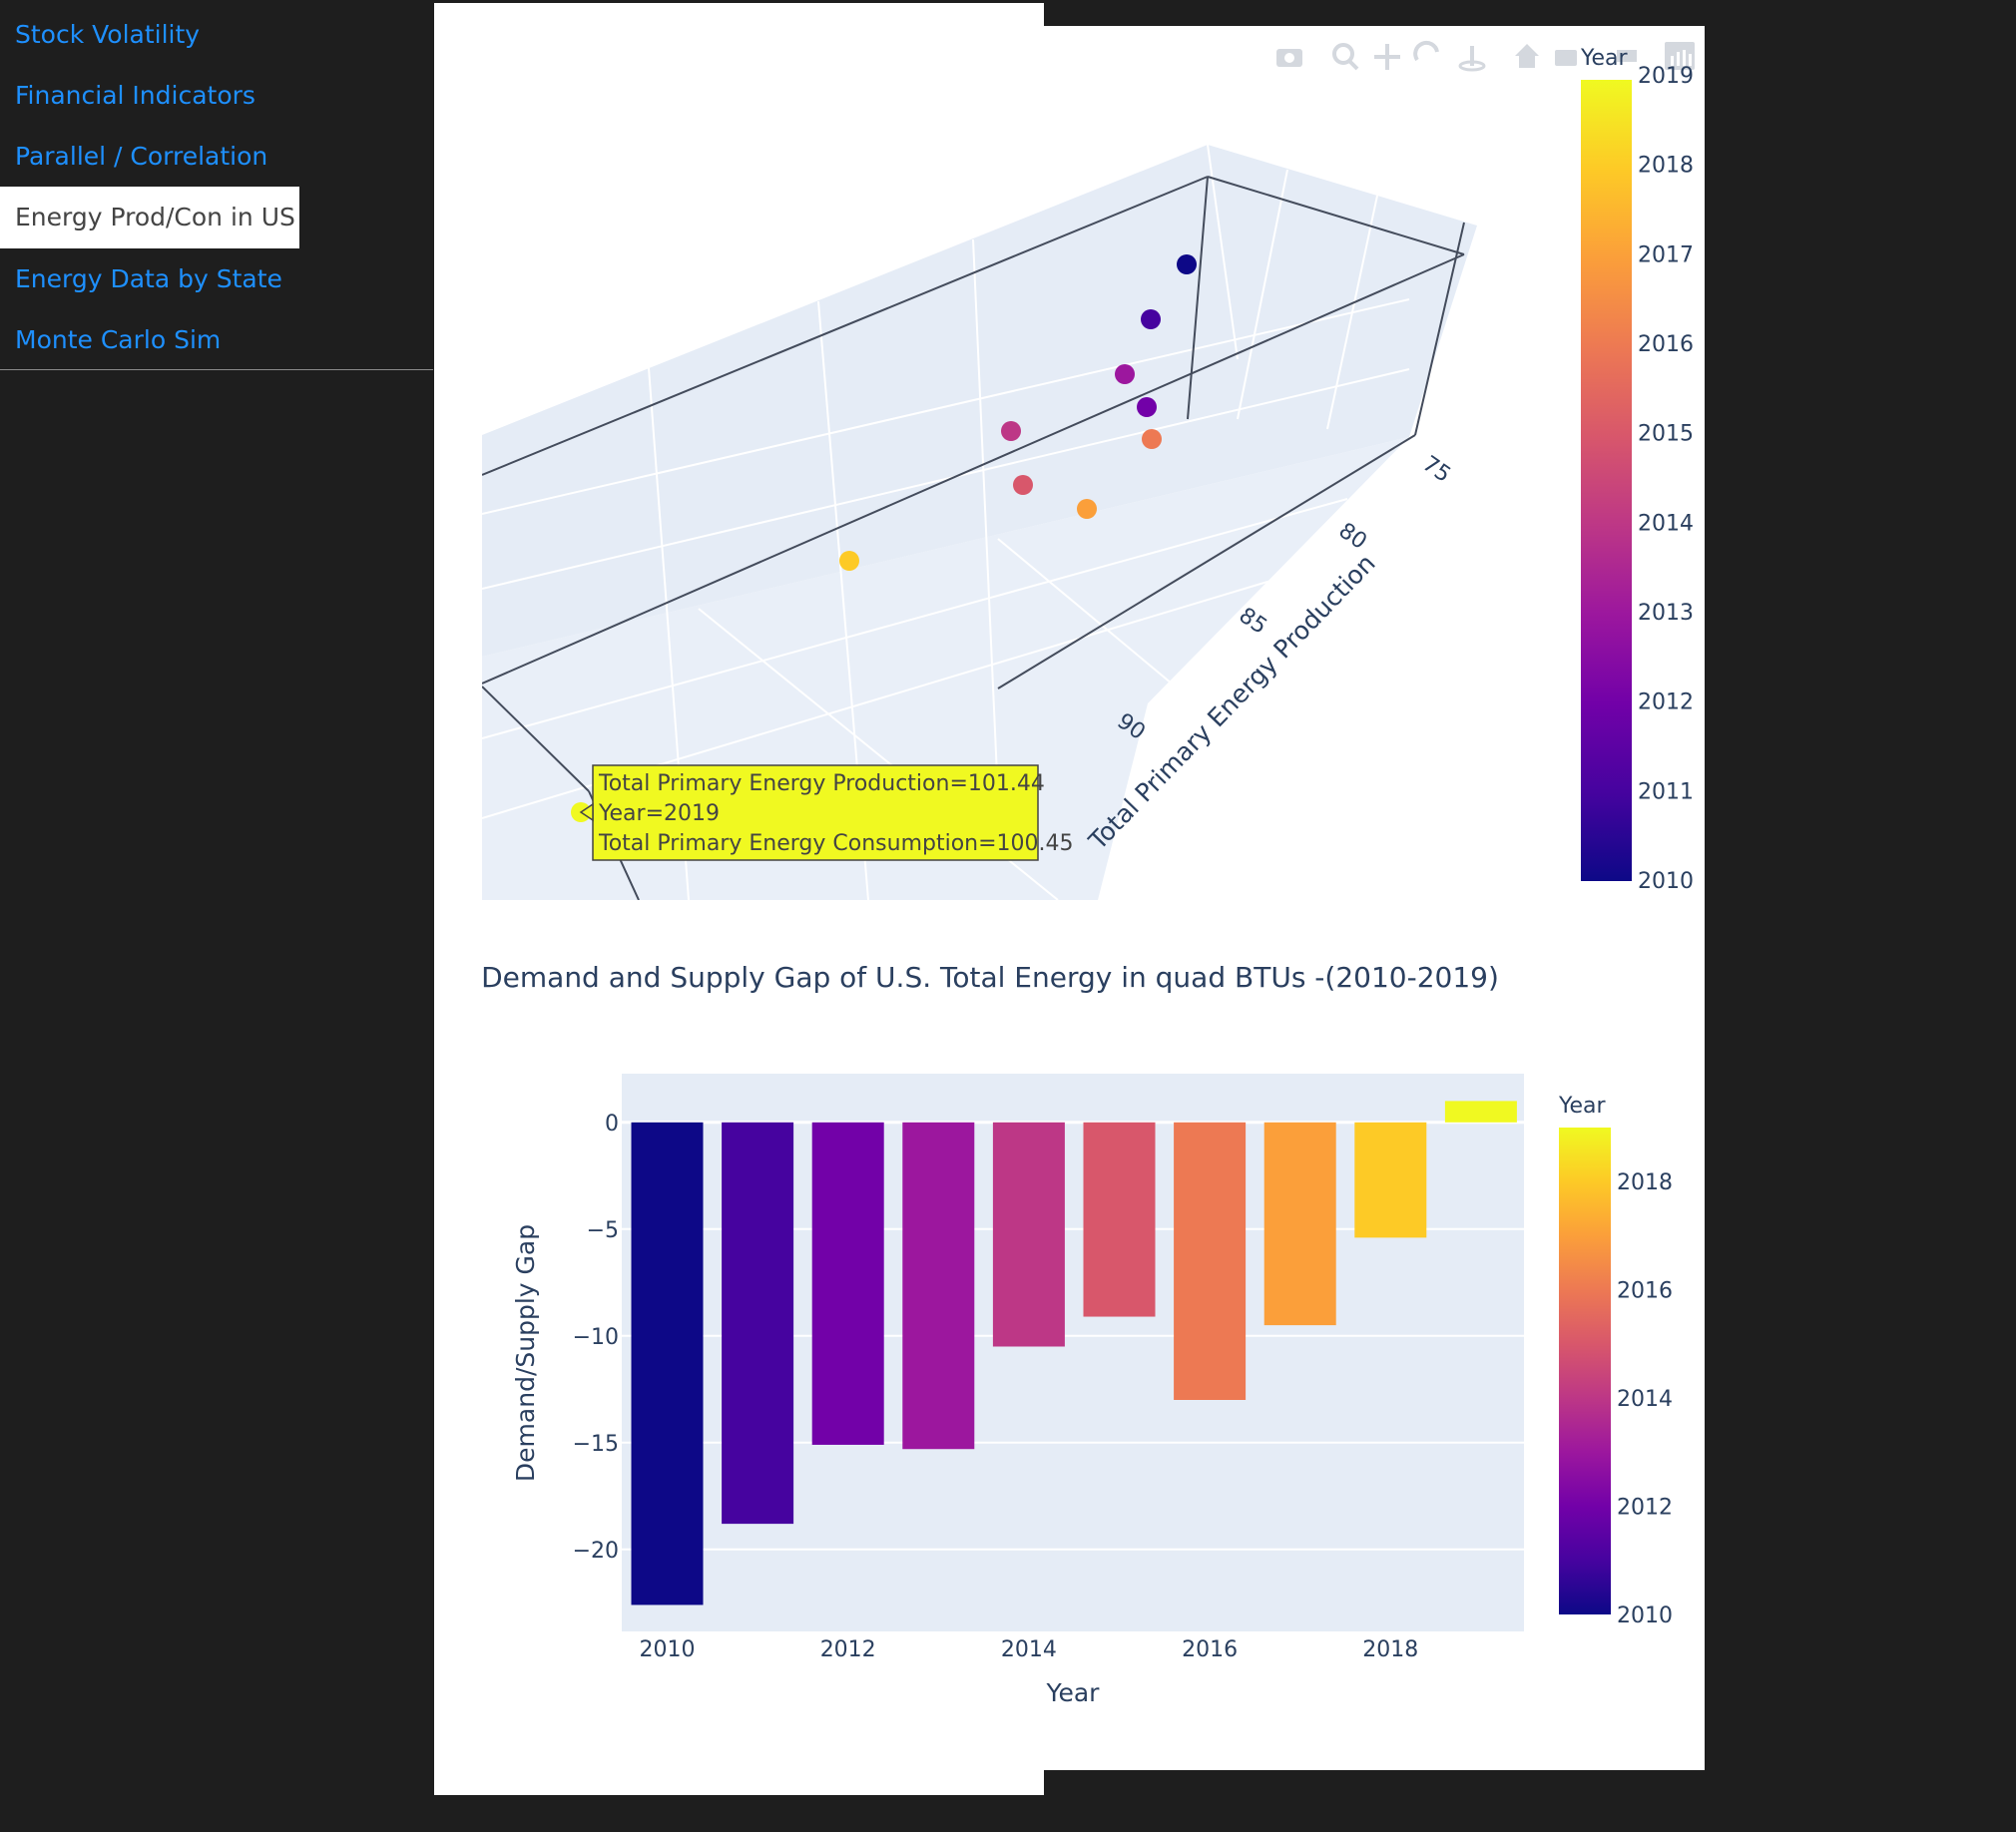  Describe the element at coordinates (821, 783) in the screenshot. I see `hover-line-production: Total Primary Energy Production=101.44` at that location.